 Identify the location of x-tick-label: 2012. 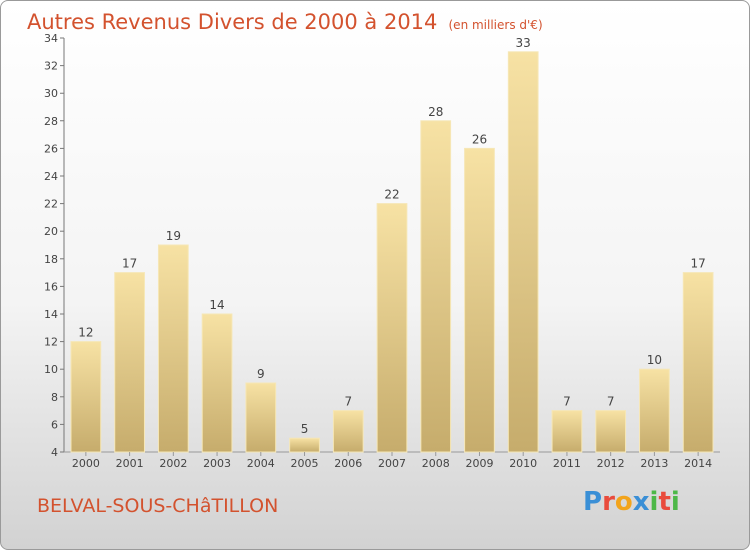
(611, 463).